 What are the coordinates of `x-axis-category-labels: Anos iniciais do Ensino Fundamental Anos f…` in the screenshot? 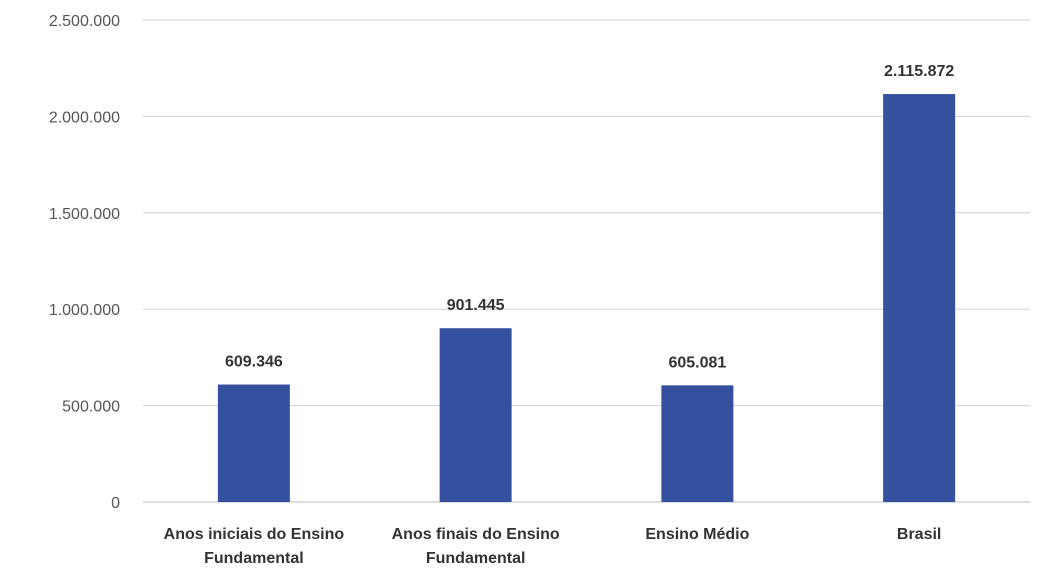 It's located at (553, 546).